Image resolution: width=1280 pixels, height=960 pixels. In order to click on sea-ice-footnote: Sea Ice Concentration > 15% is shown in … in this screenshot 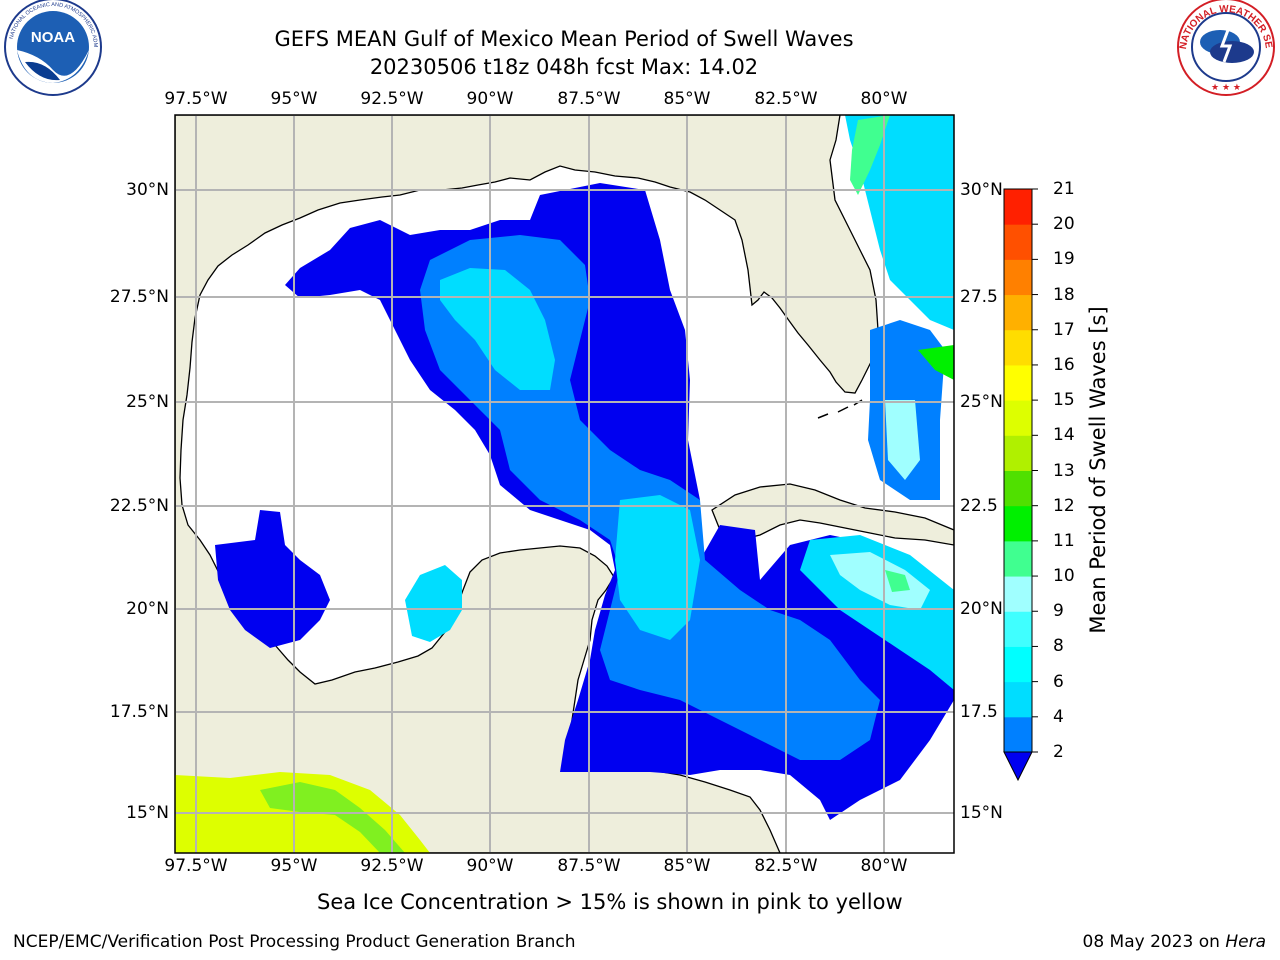, I will do `click(610, 902)`.